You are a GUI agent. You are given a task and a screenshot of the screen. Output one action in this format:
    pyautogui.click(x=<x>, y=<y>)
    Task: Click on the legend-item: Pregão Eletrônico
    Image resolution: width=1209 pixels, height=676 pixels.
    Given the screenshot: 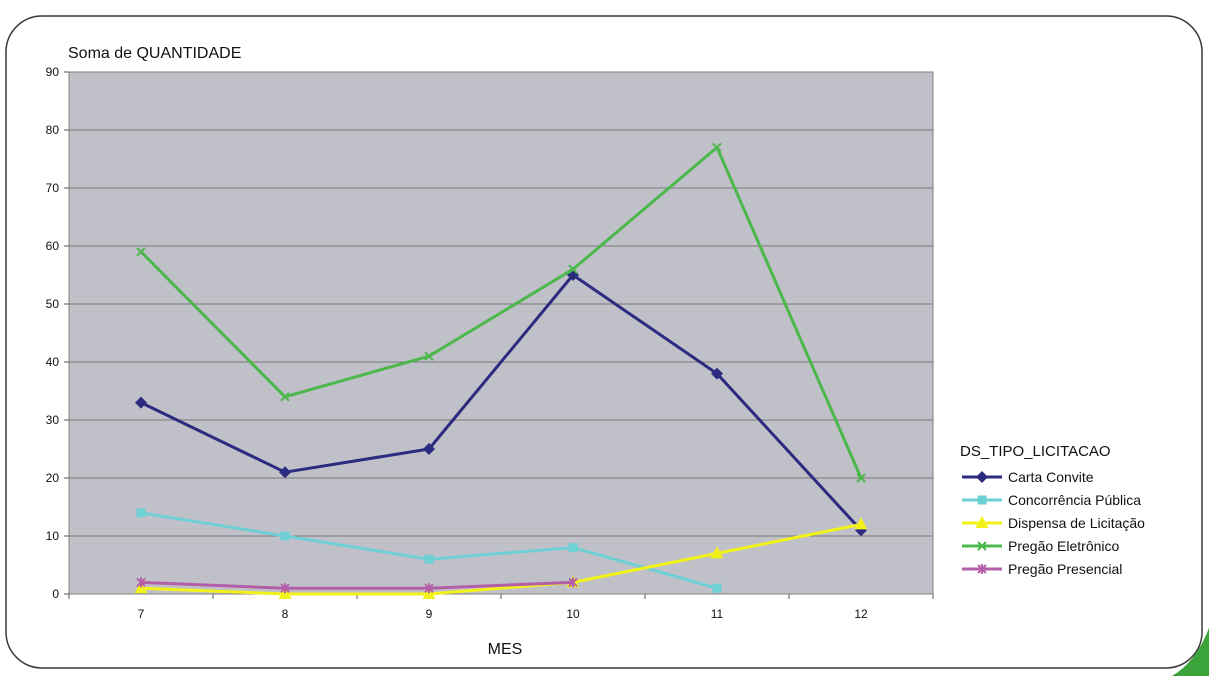 What is the action you would take?
    pyautogui.click(x=1041, y=546)
    